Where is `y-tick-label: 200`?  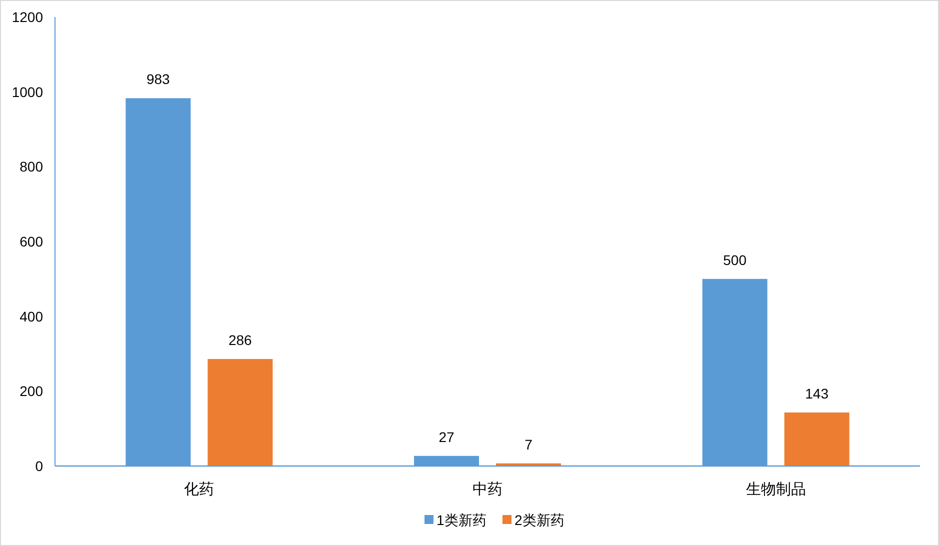
y-tick-label: 200 is located at coordinates (32, 391).